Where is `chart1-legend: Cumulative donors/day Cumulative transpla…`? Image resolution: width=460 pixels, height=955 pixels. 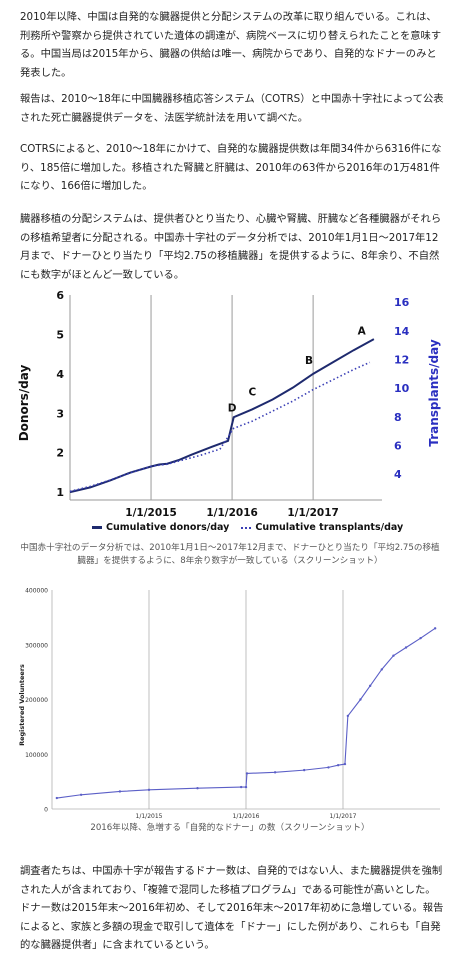
chart1-legend: Cumulative donors/day Cumulative transpla… is located at coordinates (247, 527).